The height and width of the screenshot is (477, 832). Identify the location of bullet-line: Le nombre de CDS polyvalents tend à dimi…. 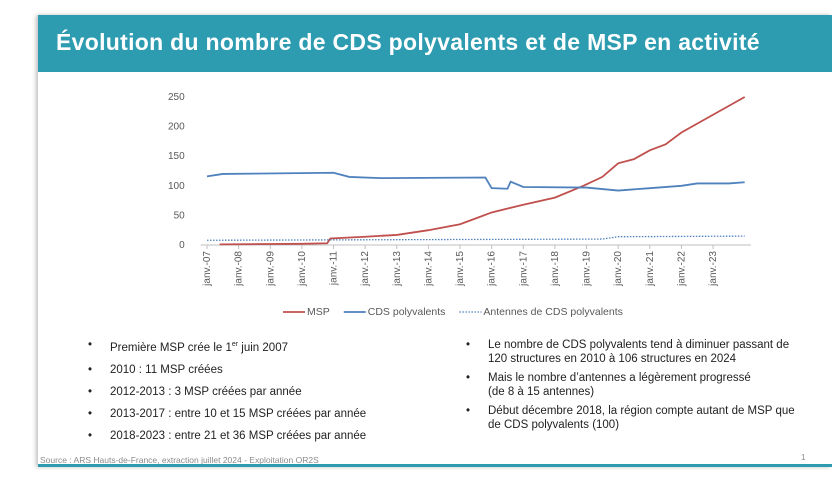
(639, 345).